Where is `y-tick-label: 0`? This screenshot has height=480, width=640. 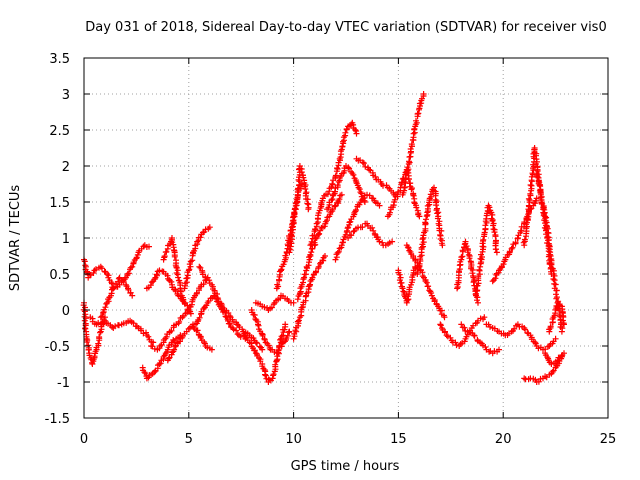
y-tick-label: 0 is located at coordinates (66, 311).